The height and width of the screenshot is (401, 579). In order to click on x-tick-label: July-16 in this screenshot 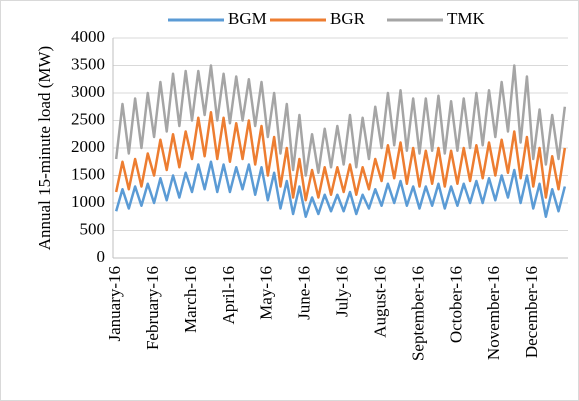, I will do `click(342, 291)`.